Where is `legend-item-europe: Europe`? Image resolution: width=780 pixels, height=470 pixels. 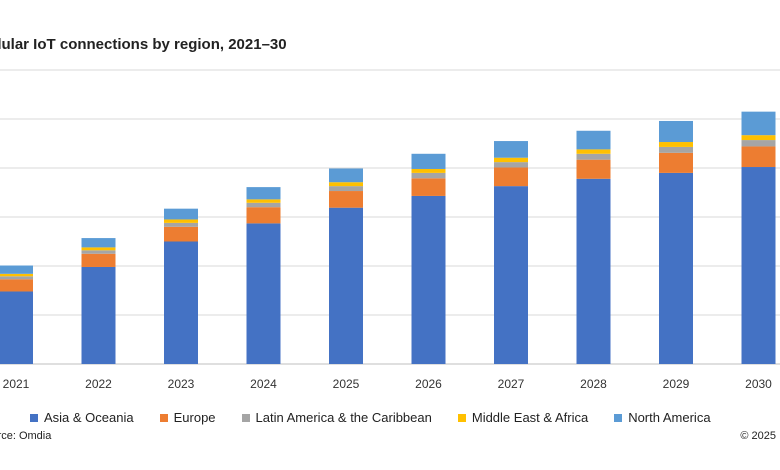
legend-item-europe: Europe is located at coordinates (187, 417).